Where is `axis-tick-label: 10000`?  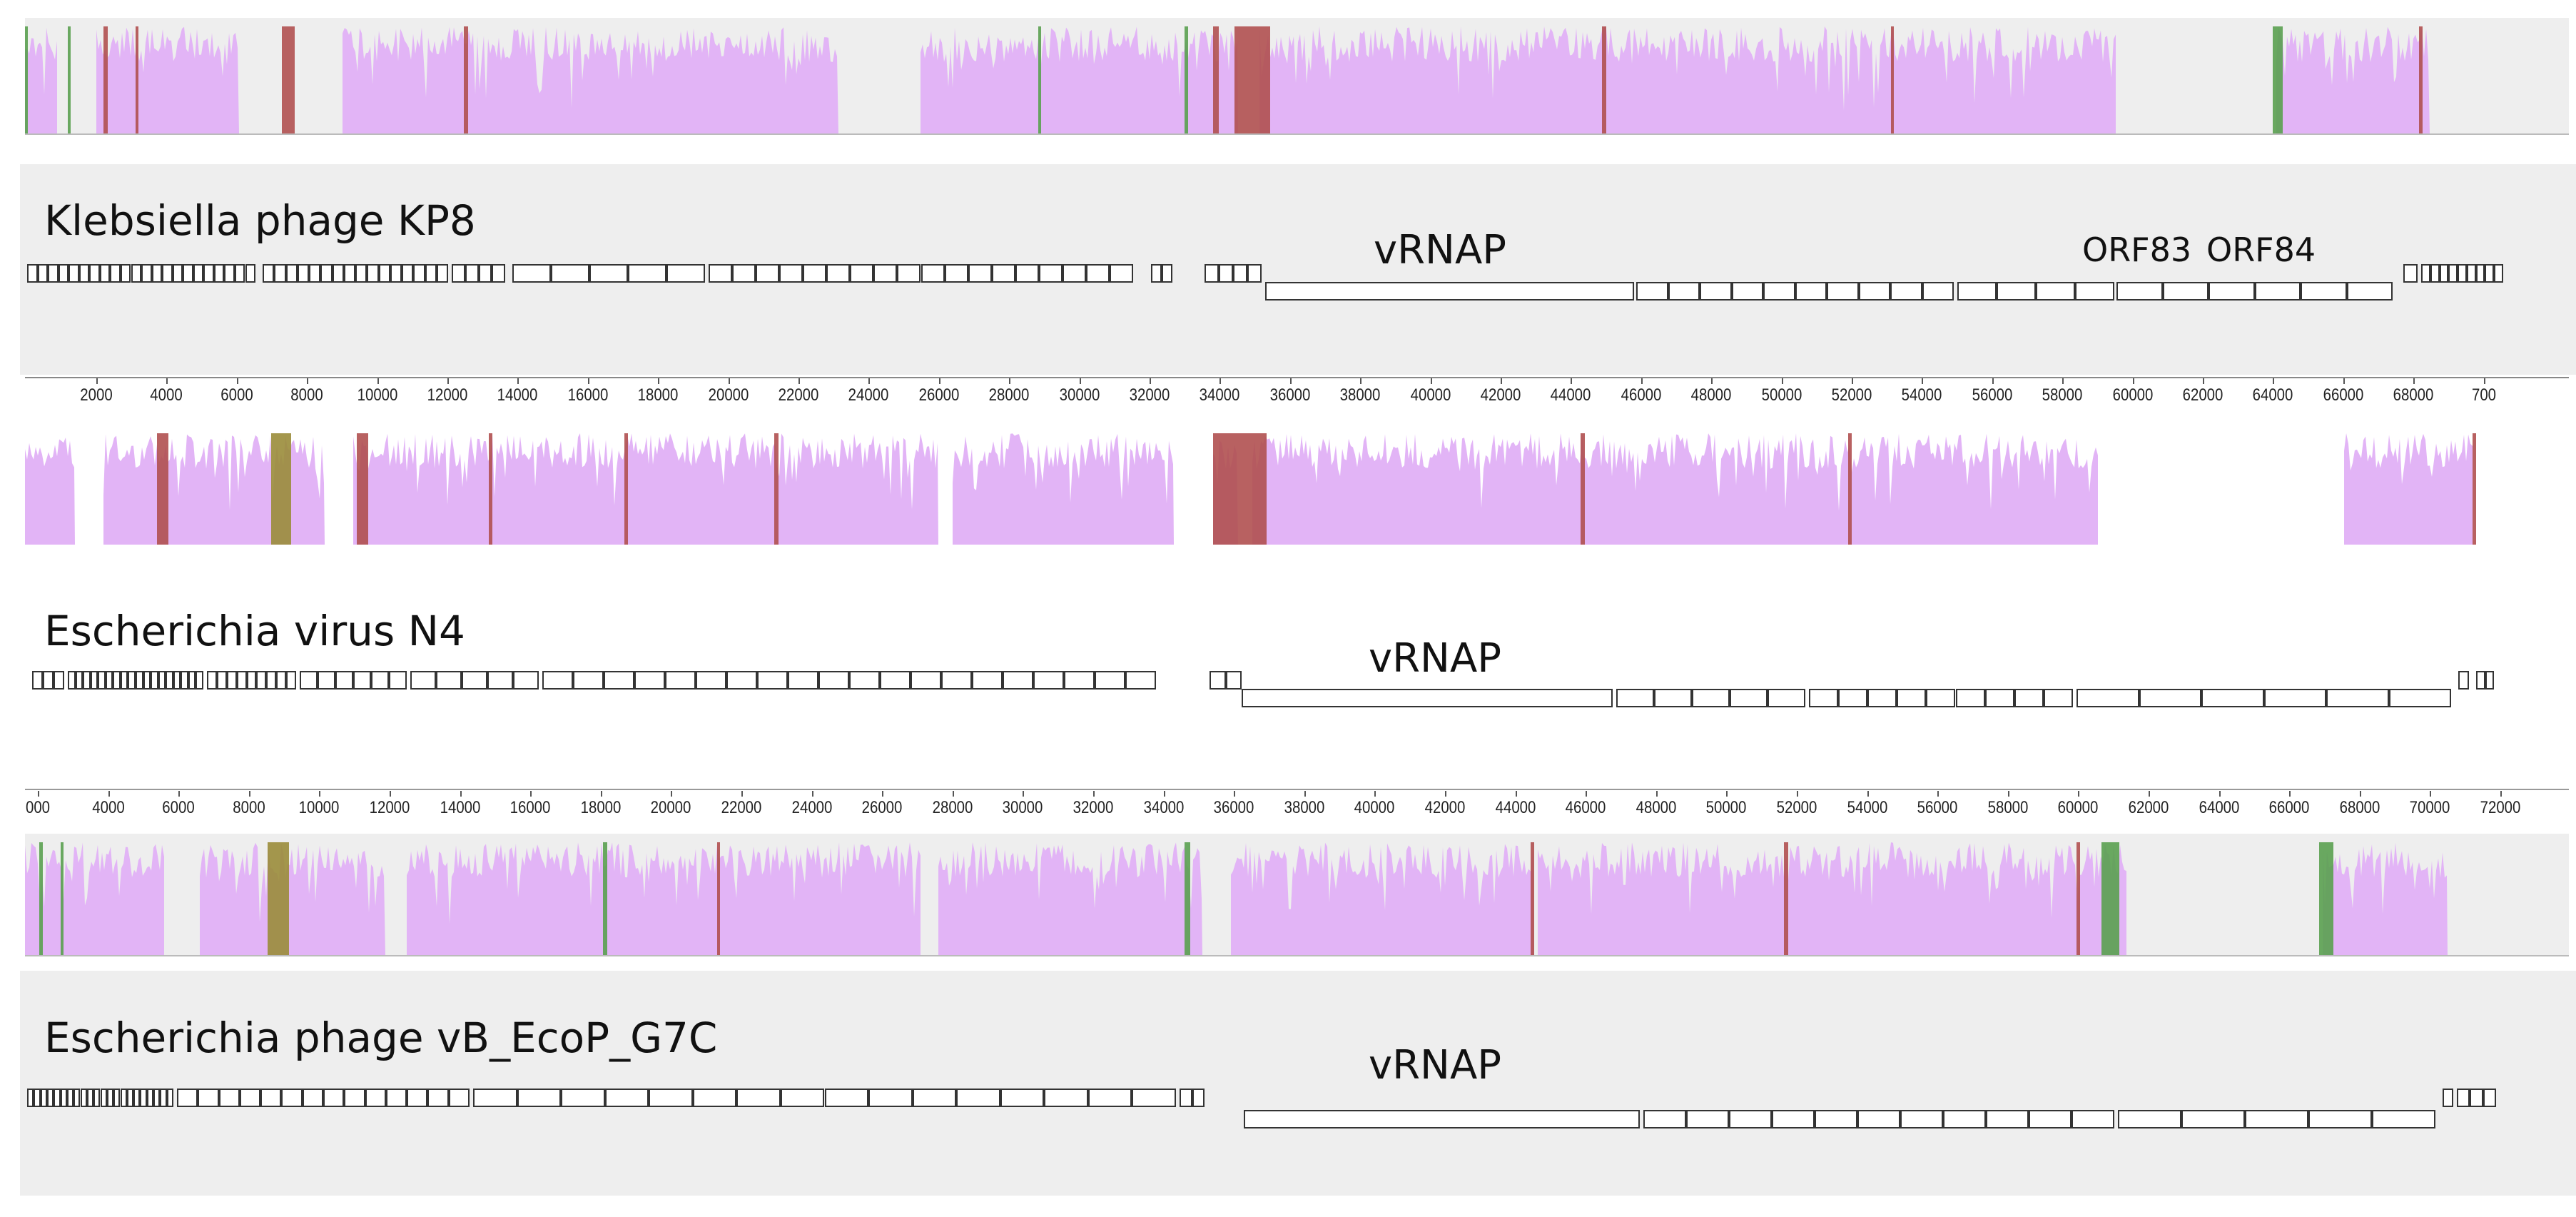 axis-tick-label: 10000 is located at coordinates (319, 807).